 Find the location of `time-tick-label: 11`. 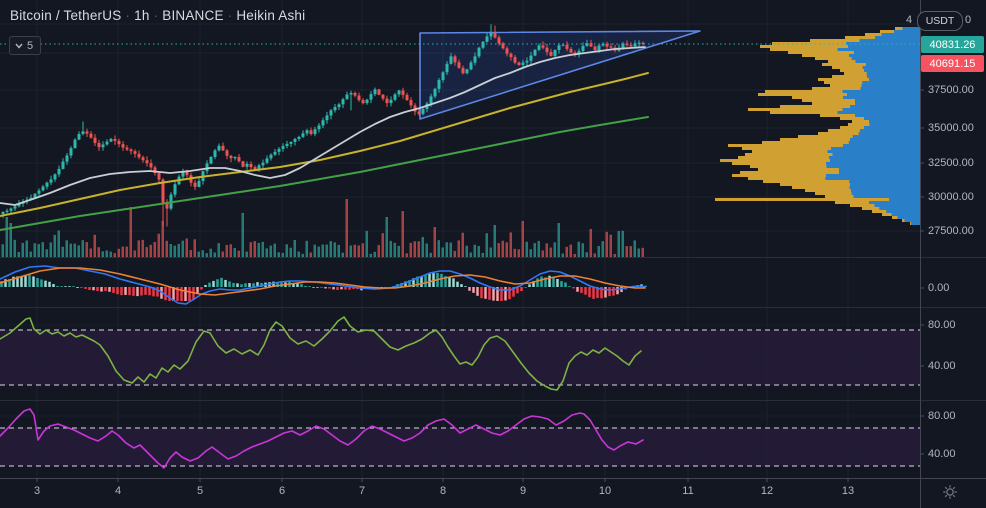

time-tick-label: 11 is located at coordinates (688, 491).